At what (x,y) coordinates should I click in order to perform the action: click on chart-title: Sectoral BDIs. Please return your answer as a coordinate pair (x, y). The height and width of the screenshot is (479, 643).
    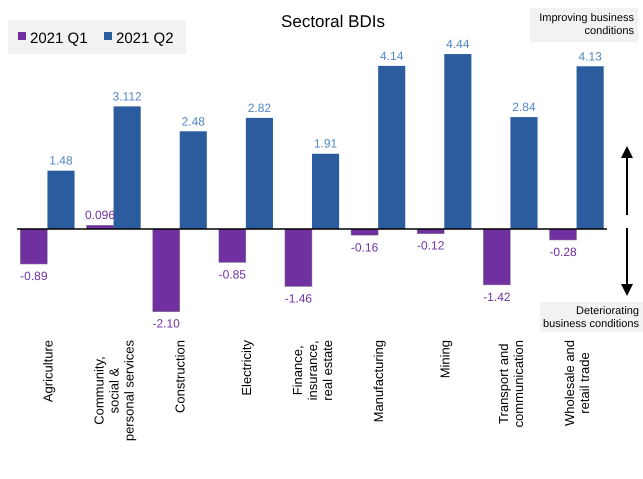
    Looking at the image, I should click on (333, 21).